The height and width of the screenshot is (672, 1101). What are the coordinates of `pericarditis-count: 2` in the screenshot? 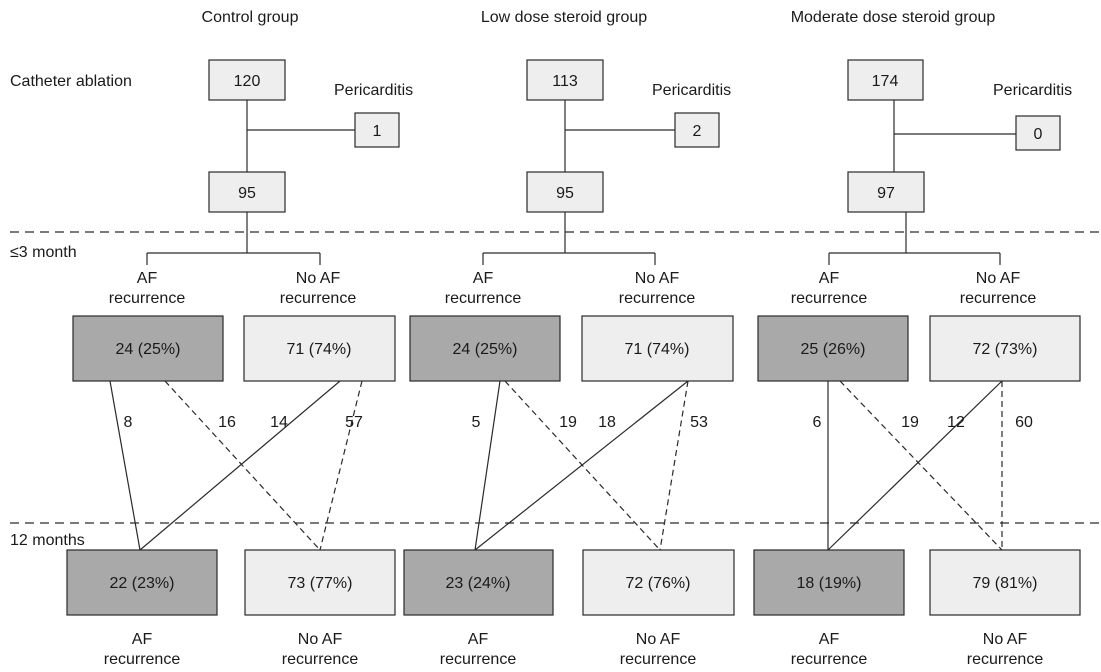 It's located at (697, 131).